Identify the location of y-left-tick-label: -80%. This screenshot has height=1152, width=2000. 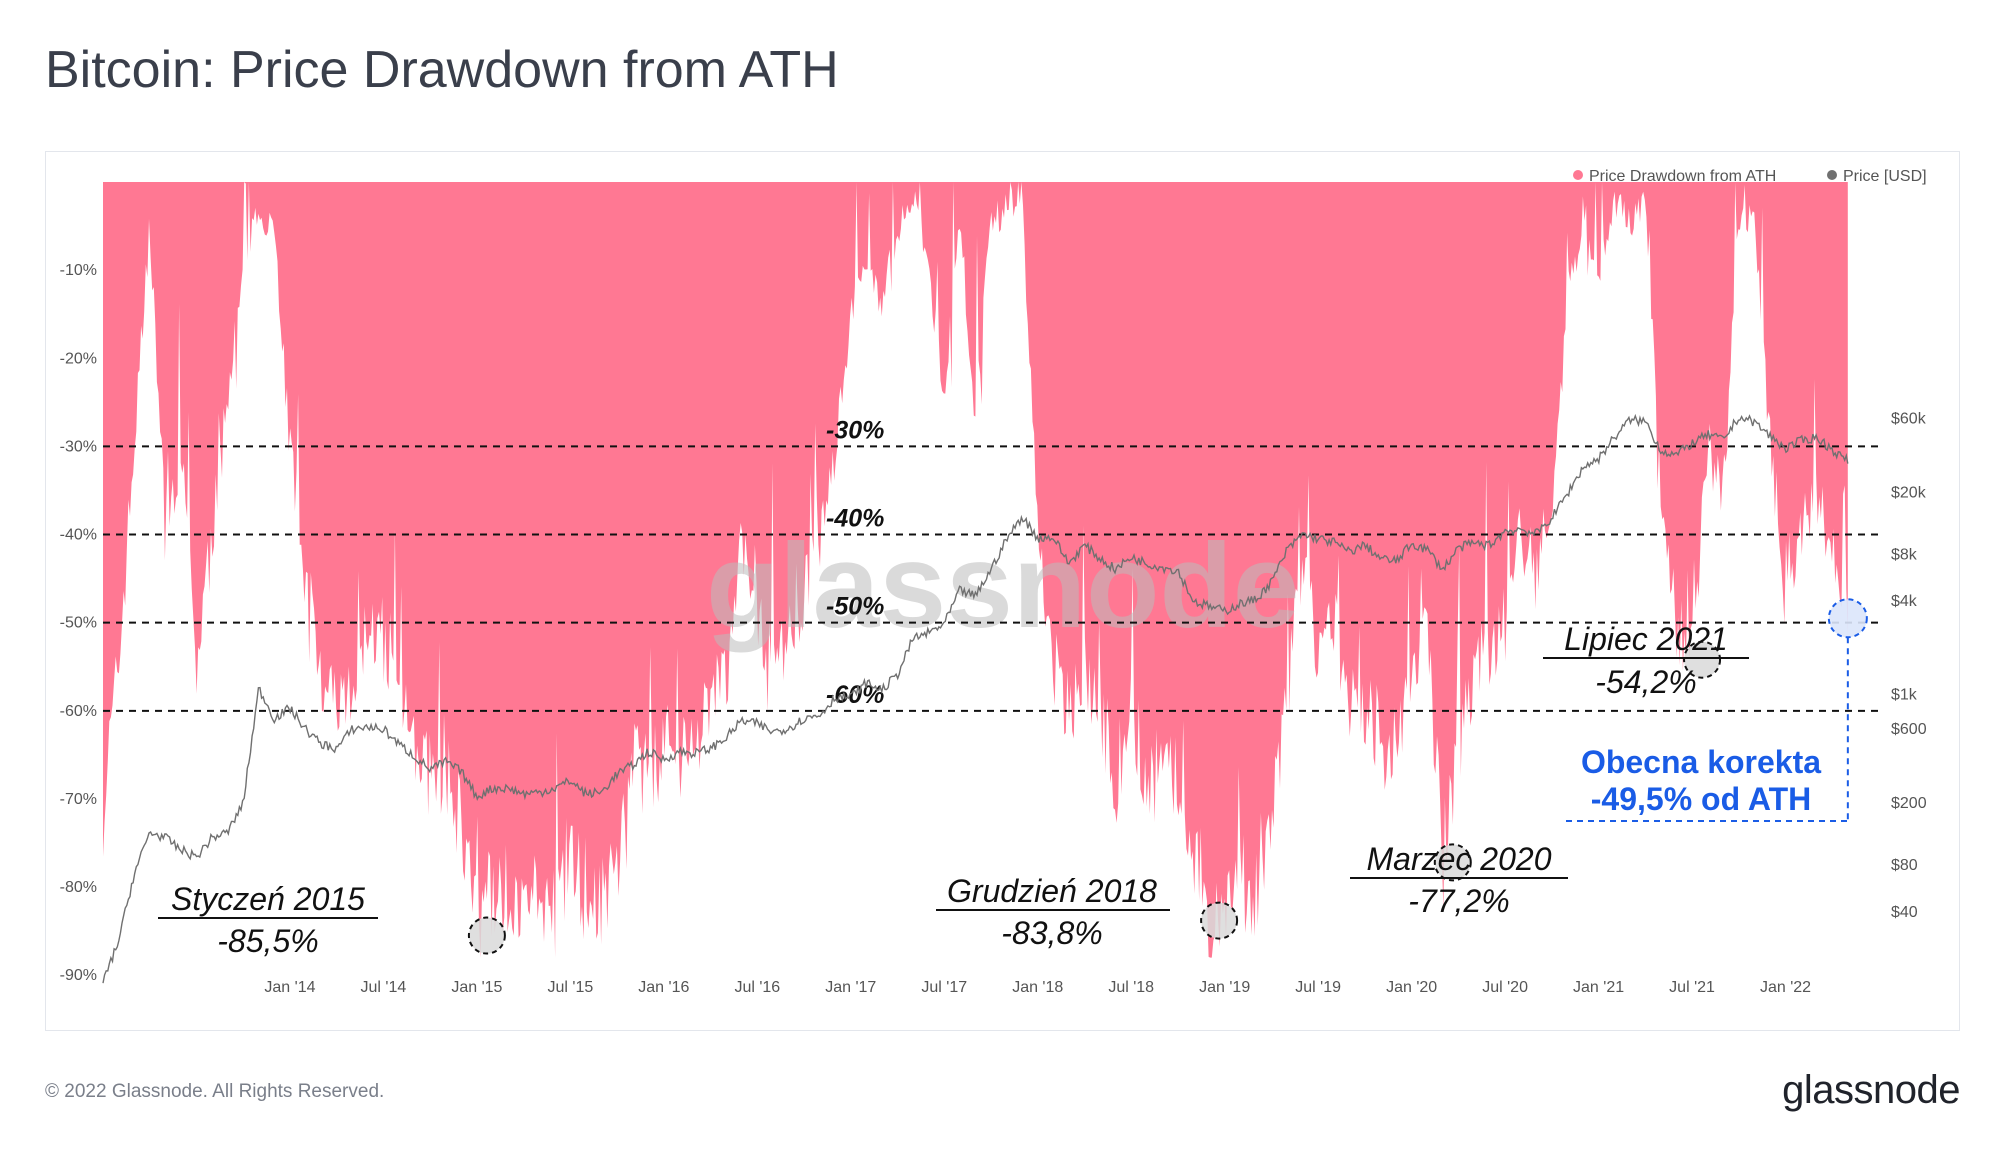
(78, 887).